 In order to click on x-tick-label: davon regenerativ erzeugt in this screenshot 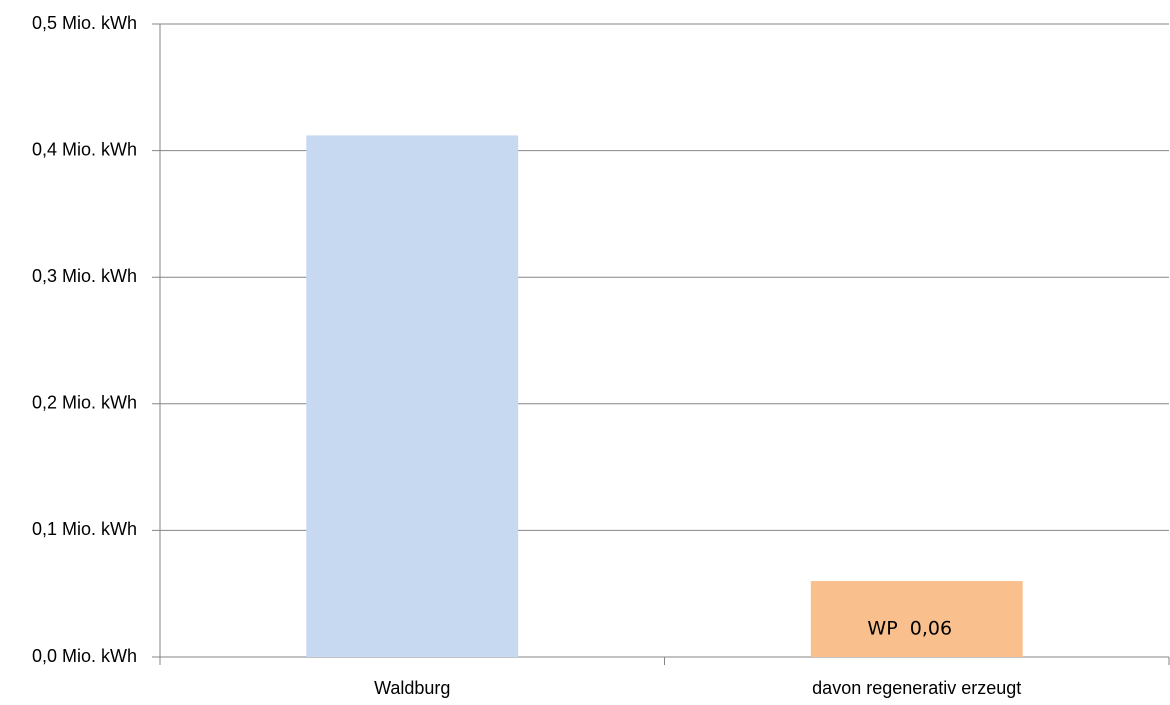, I will do `click(916, 688)`.